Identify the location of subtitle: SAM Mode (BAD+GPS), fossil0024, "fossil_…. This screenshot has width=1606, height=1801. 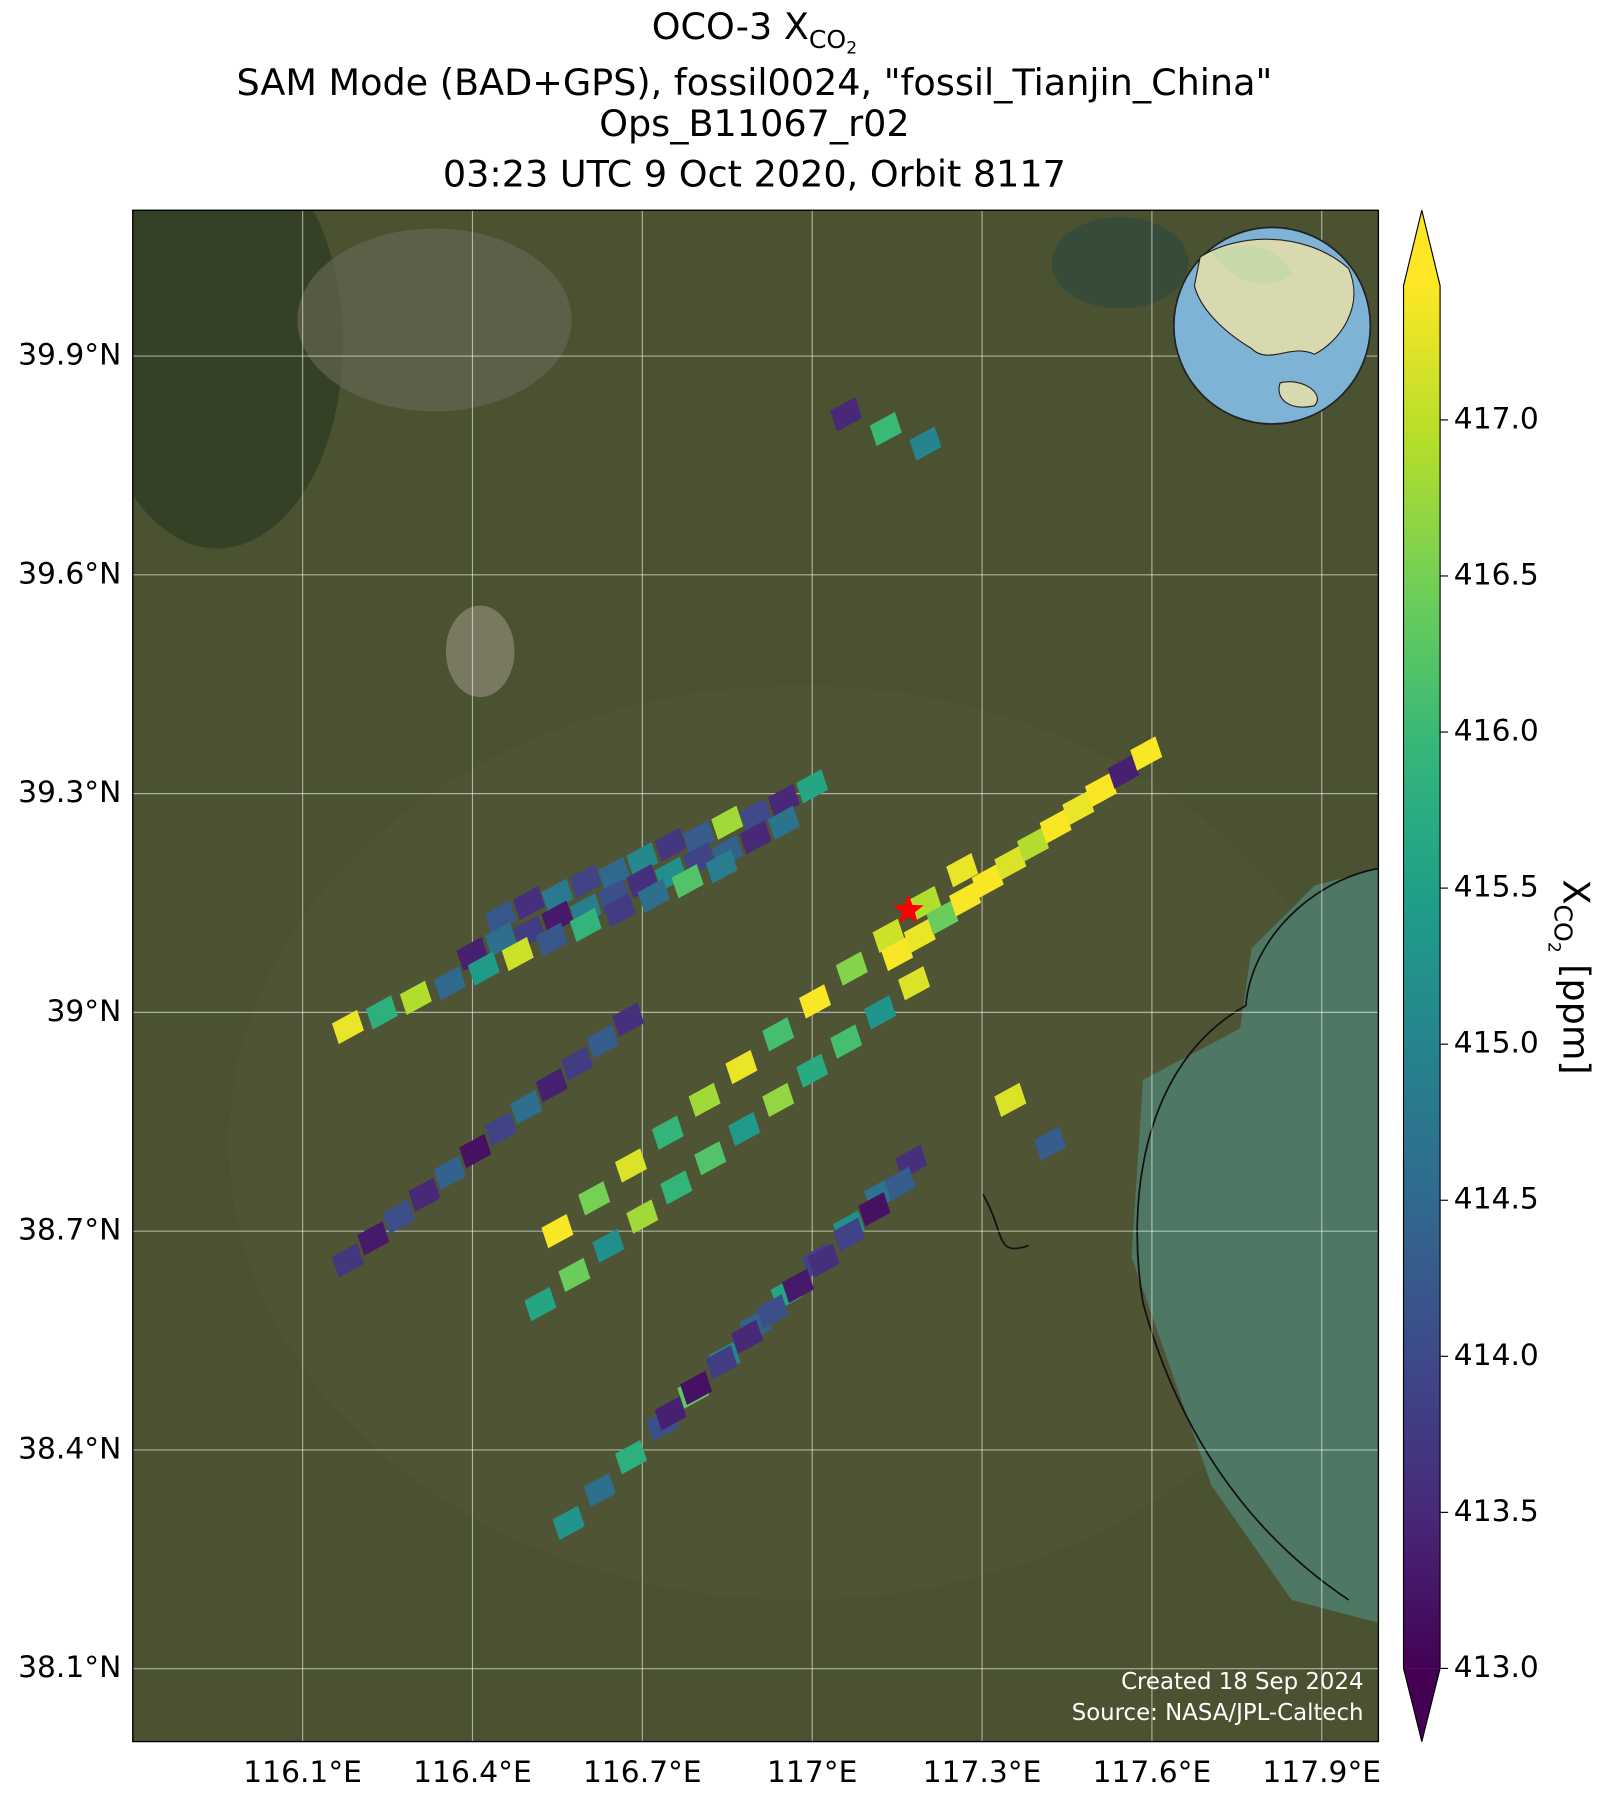
(755, 82).